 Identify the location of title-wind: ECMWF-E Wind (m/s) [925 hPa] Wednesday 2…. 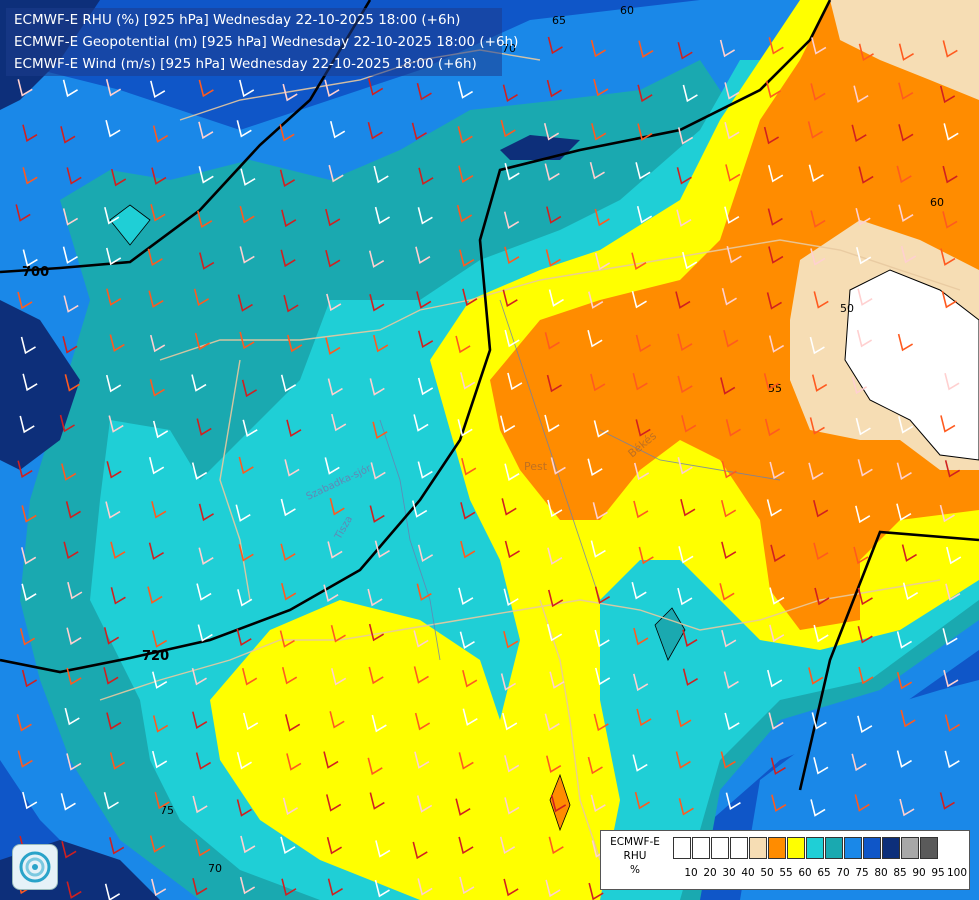
(245, 64).